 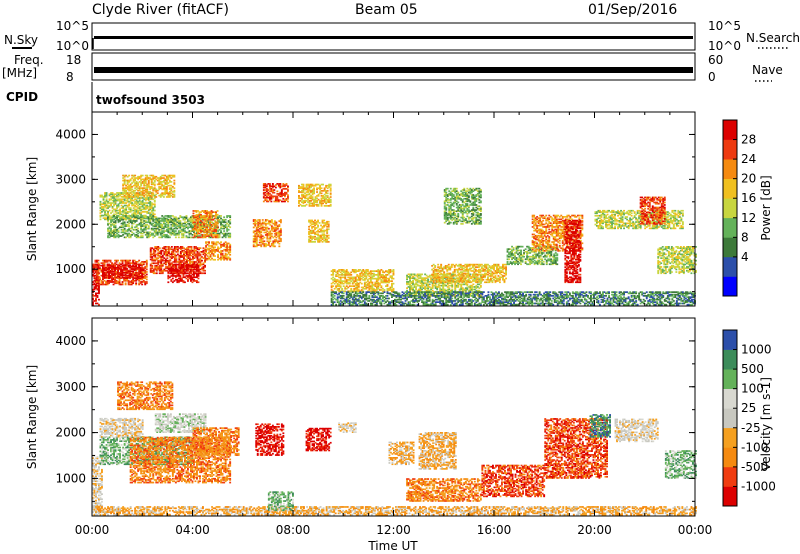 I want to click on nsky-trace, so click(x=392, y=42).